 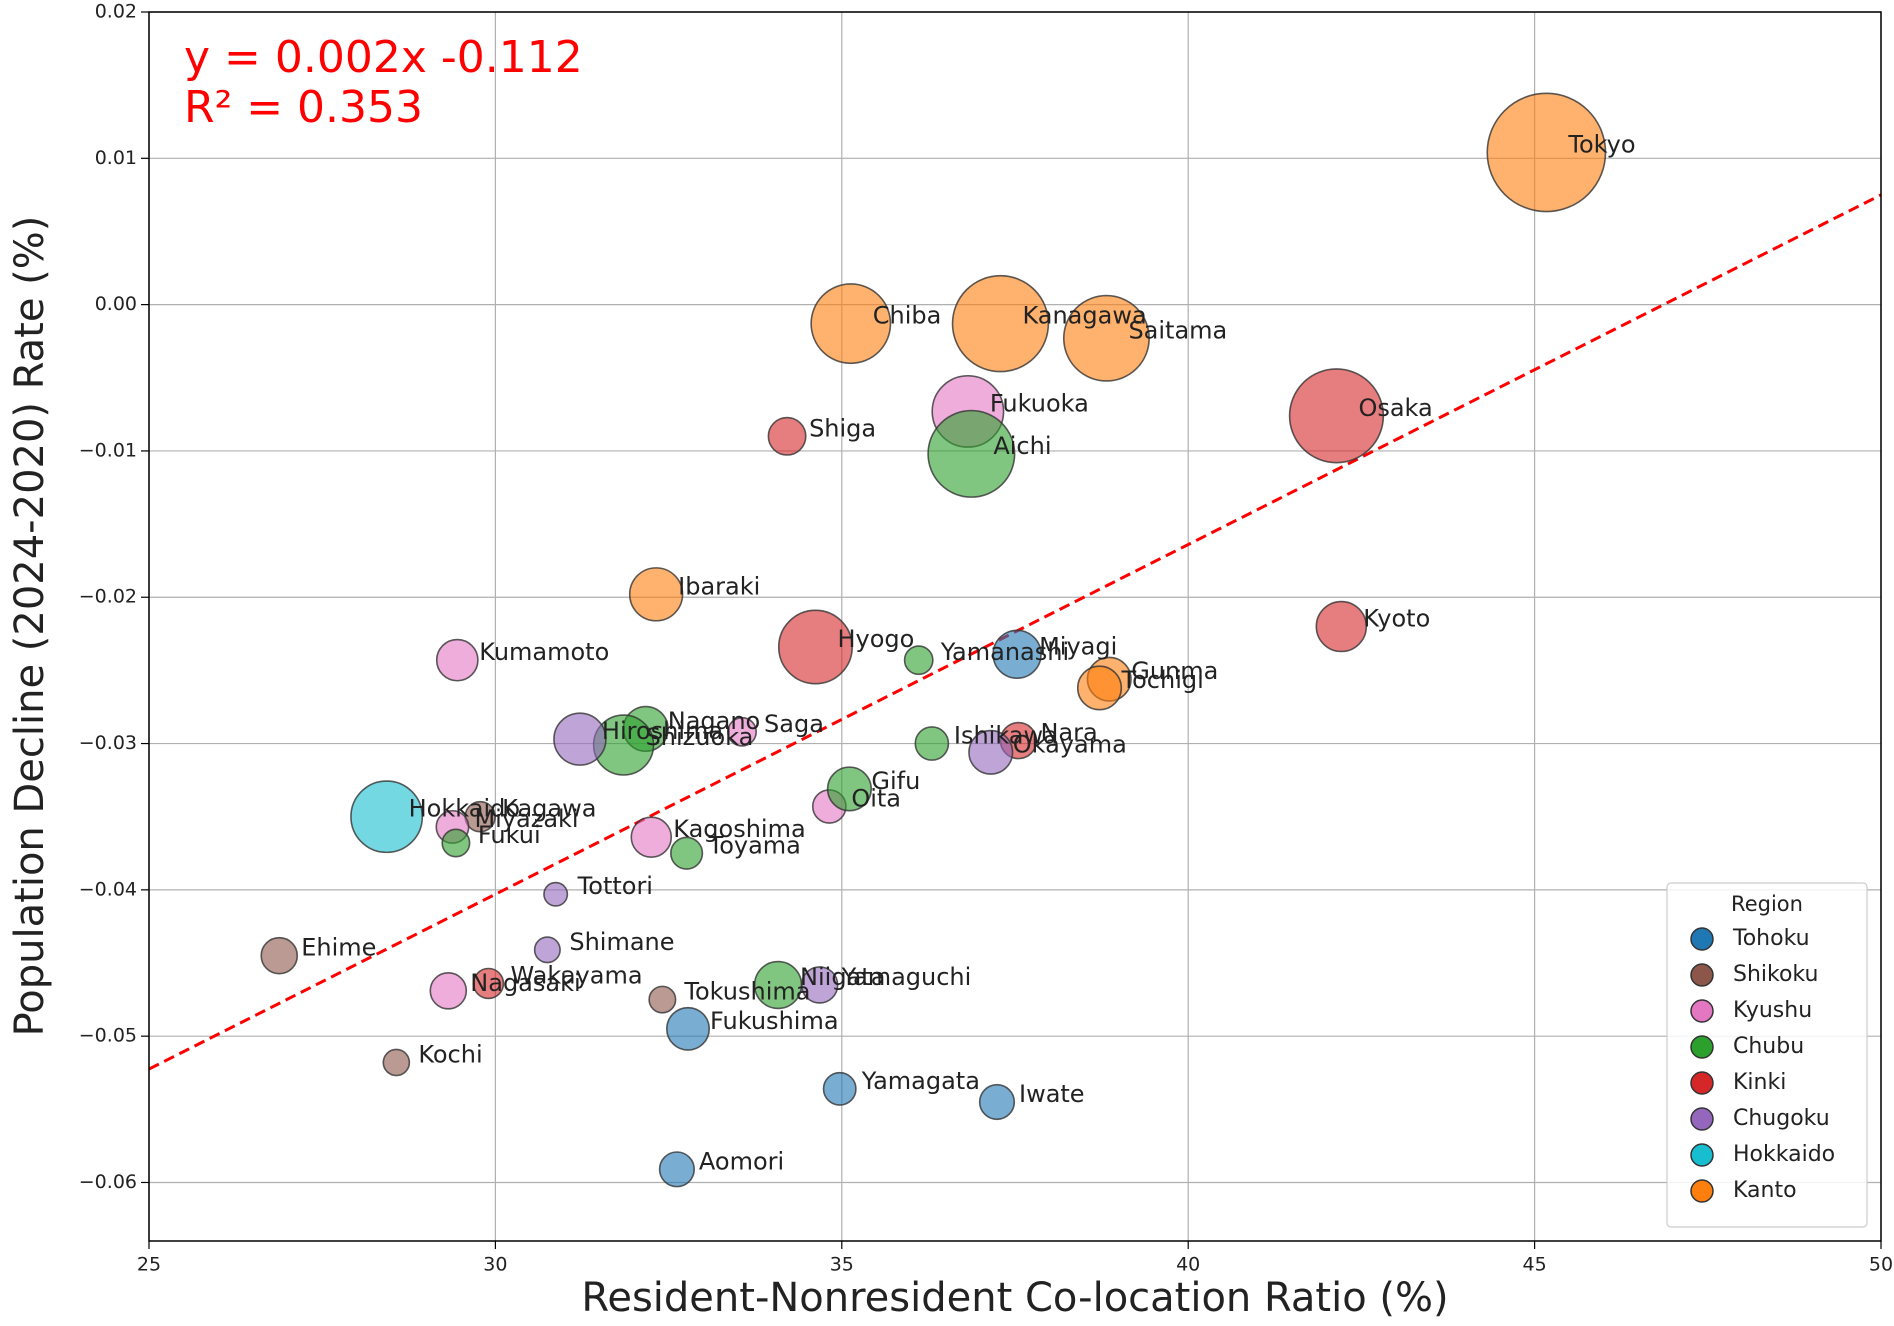 I want to click on y-tick-label: −0.02, so click(x=108, y=597).